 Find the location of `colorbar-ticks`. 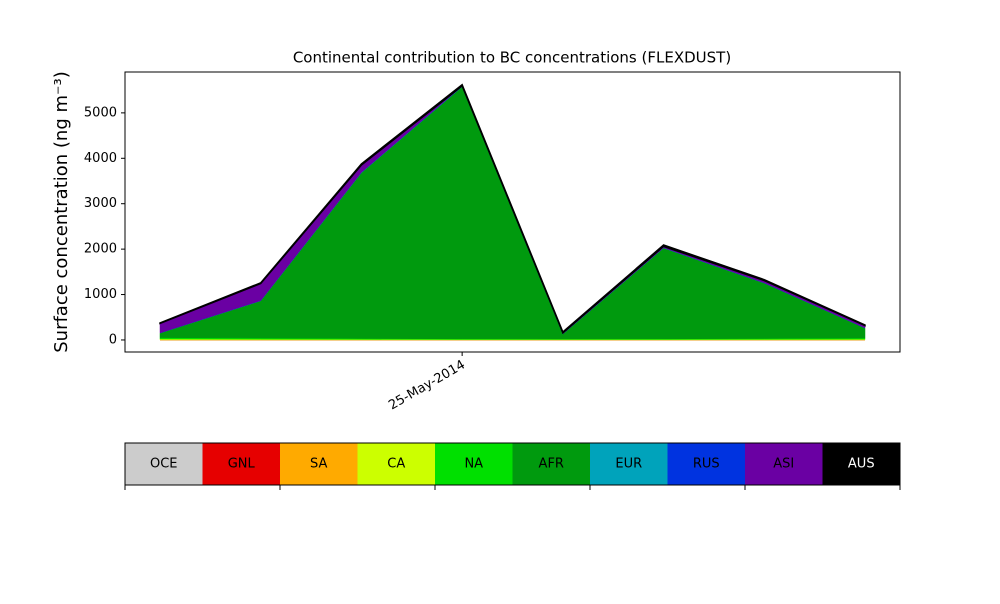

colorbar-ticks is located at coordinates (512, 487).